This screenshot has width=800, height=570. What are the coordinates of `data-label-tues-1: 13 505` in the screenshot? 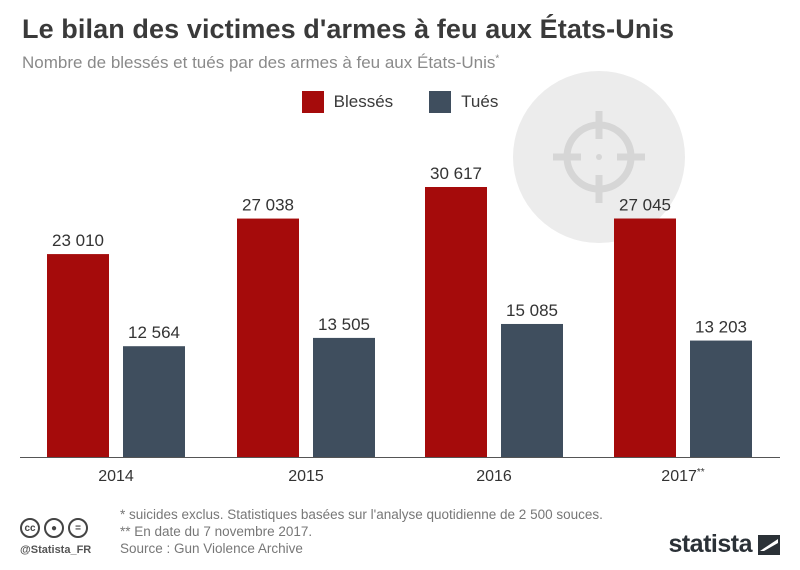 It's located at (344, 324).